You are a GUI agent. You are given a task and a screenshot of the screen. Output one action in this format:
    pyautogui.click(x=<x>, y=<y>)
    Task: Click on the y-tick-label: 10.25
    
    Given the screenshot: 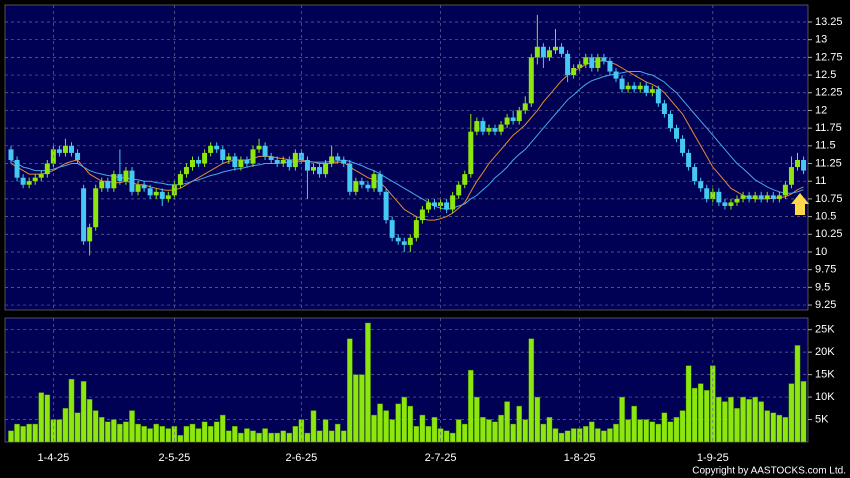 What is the action you would take?
    pyautogui.click(x=829, y=234)
    